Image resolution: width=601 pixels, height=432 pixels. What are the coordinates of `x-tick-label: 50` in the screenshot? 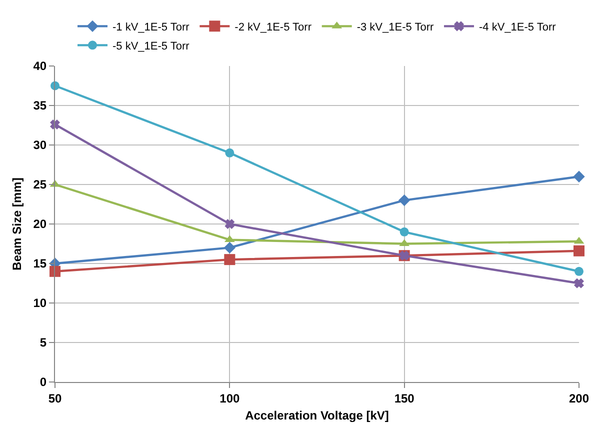 It's located at (55, 398).